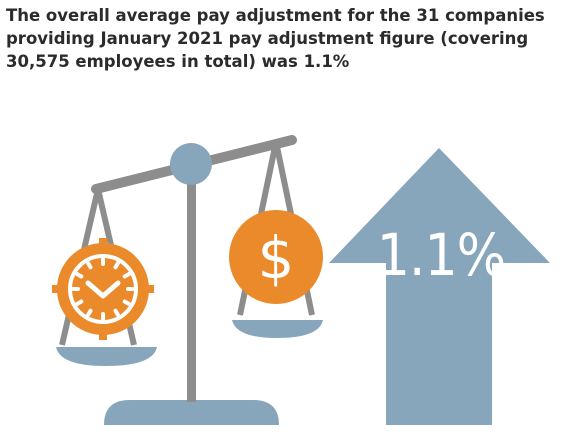 Image resolution: width=585 pixels, height=438 pixels. Describe the element at coordinates (191, 412) in the screenshot. I see `scale-base` at that location.